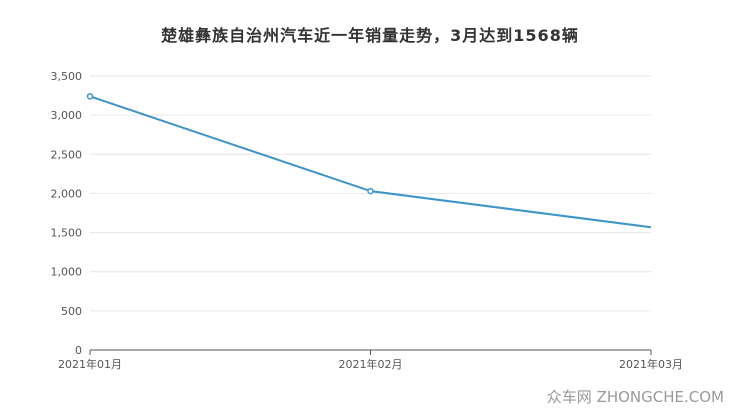 This screenshot has height=417, width=740. What do you see at coordinates (635, 397) in the screenshot?
I see `watermark: 众车网 ZHONGCHE.COM` at bounding box center [635, 397].